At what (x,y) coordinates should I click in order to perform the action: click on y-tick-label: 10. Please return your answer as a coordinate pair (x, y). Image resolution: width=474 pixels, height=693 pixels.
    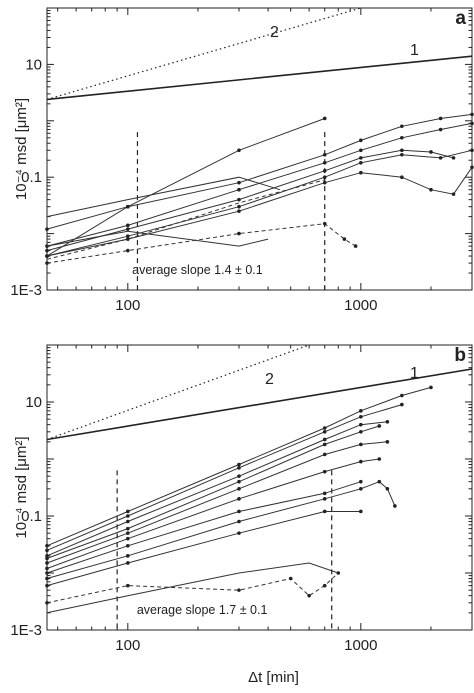
    Looking at the image, I should click on (33, 402).